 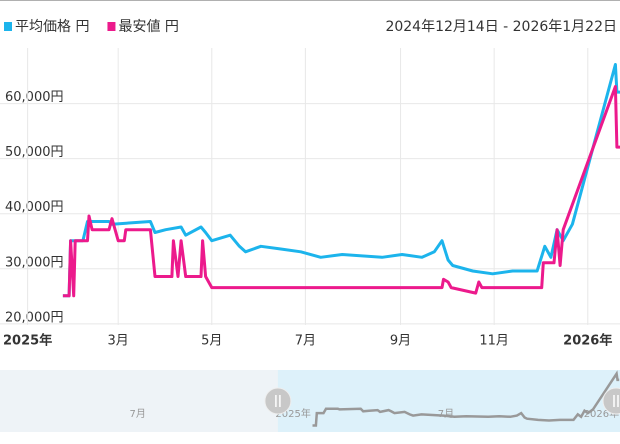 I want to click on navigator-selection, so click(x=448, y=401).